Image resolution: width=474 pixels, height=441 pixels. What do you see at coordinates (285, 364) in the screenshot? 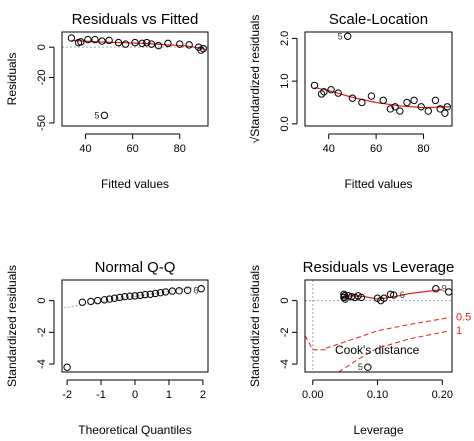
I see `y-tick-label: -4` at bounding box center [285, 364].